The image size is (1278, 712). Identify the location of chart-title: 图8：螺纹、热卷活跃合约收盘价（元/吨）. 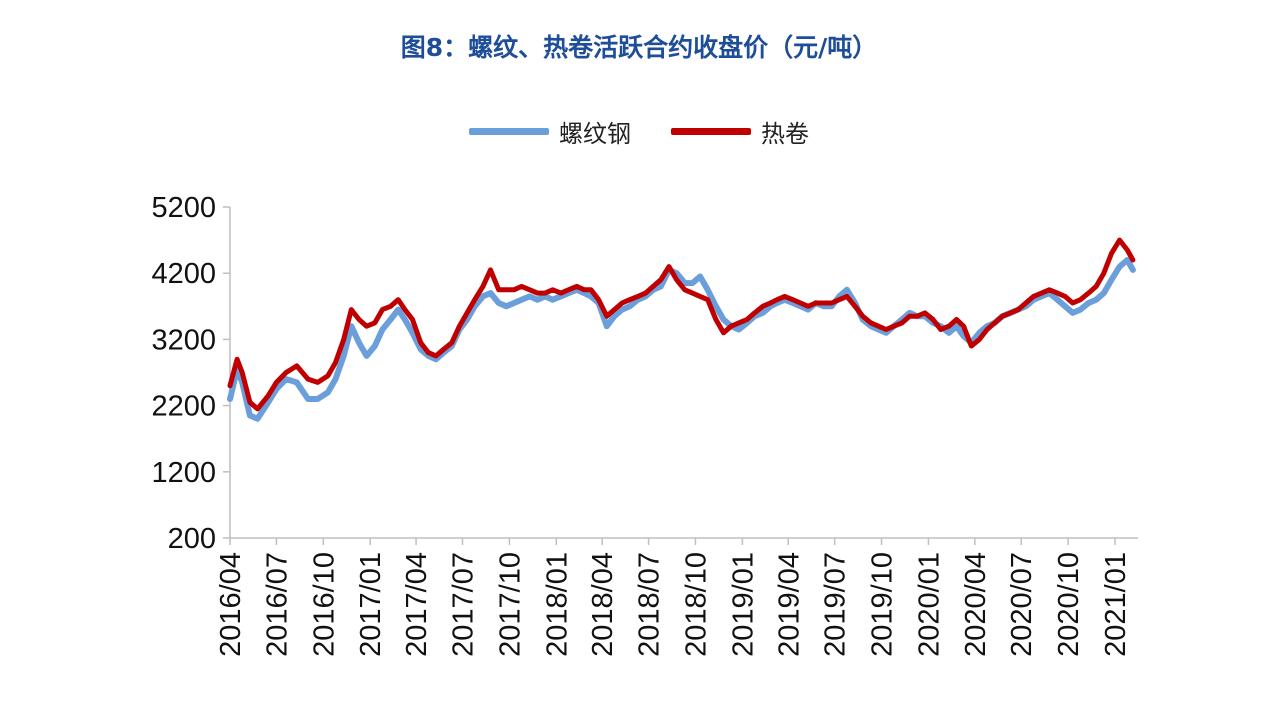
(639, 47).